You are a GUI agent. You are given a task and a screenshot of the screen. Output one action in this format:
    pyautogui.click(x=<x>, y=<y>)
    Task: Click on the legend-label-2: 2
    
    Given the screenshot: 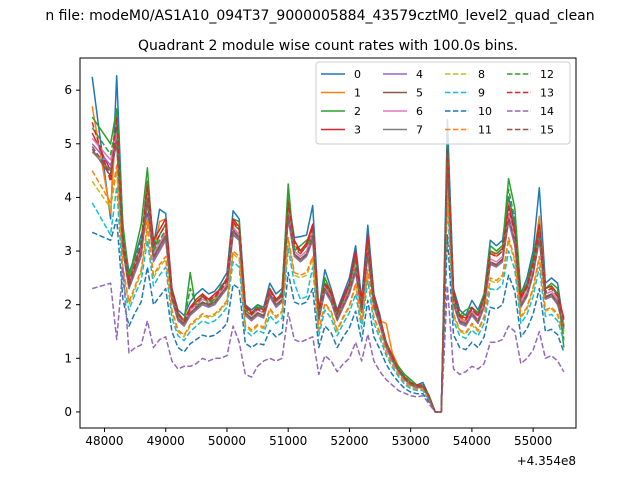 What is the action you would take?
    pyautogui.click(x=357, y=111)
    